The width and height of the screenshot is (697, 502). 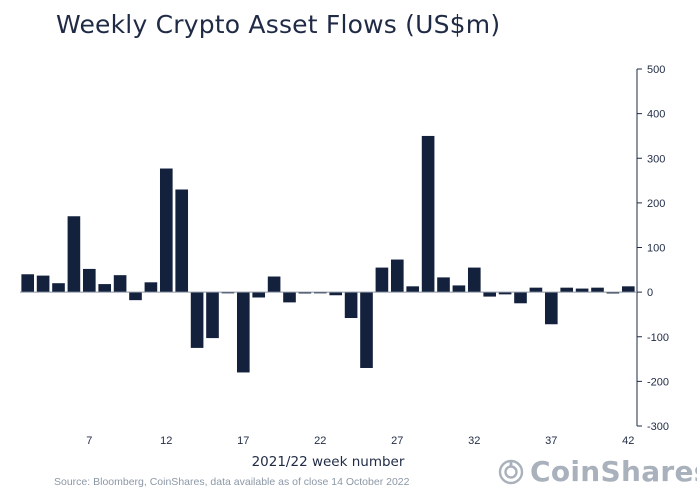 I want to click on x-axis: 7 12 17 22 27 32 37 42, so click(x=360, y=441).